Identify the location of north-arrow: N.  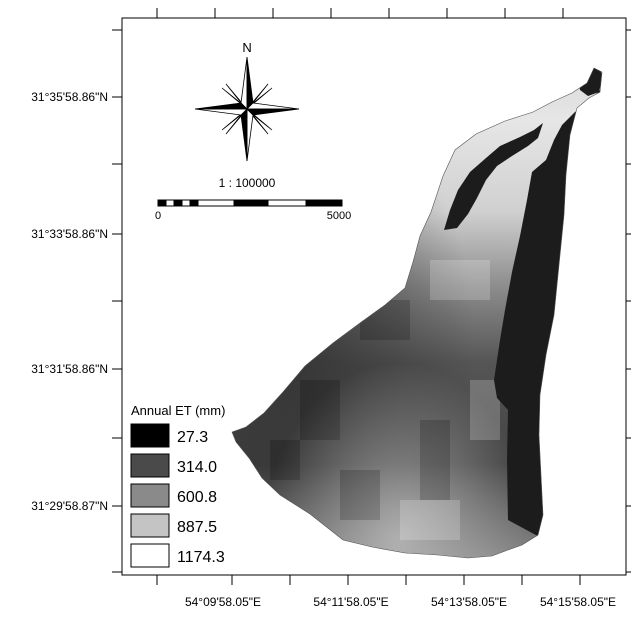
(247, 101).